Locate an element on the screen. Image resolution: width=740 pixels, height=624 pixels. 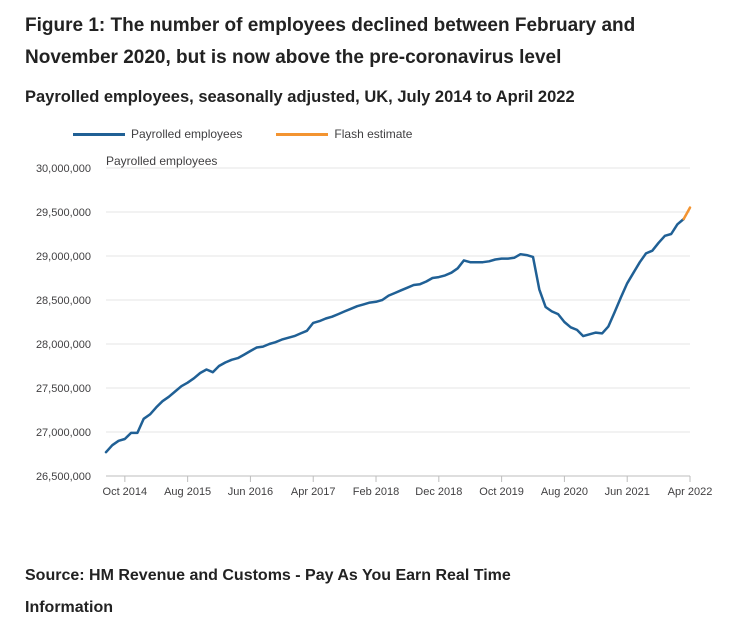
legend-label-flash-estimate: Flash estimate is located at coordinates (373, 134).